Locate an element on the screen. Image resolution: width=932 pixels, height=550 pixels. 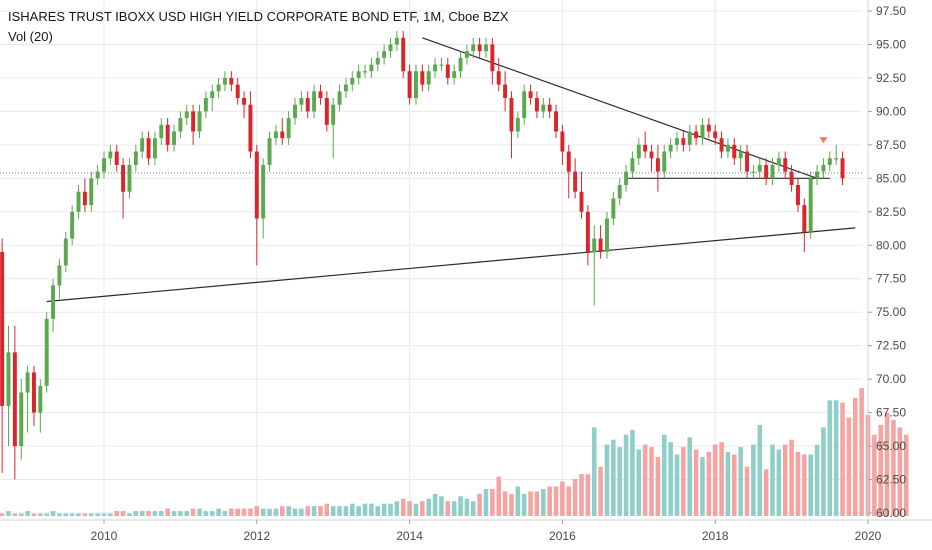
resistance-trendline is located at coordinates (620, 108).